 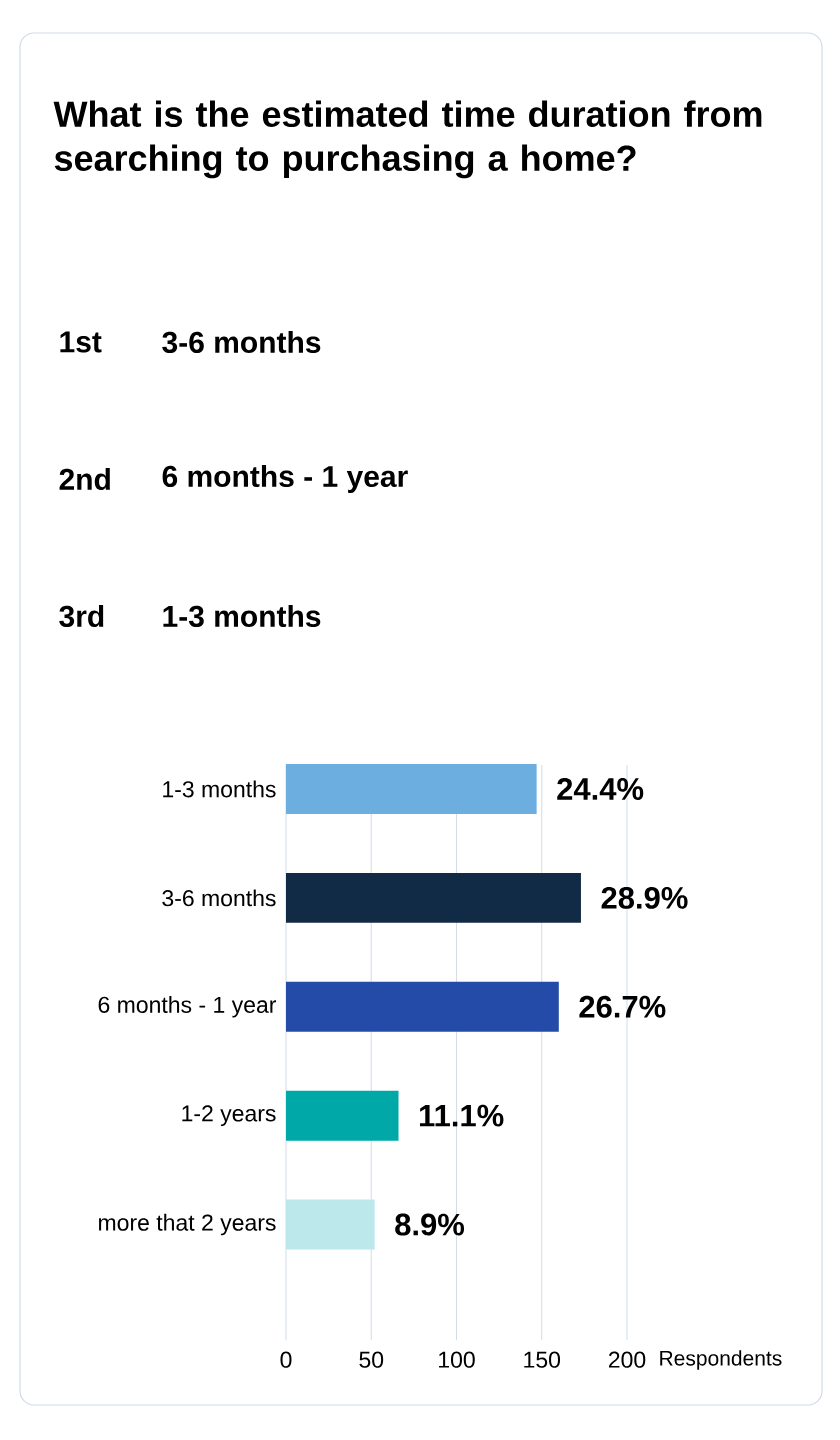 What do you see at coordinates (622, 1006) in the screenshot?
I see `annotation: 26.7%` at bounding box center [622, 1006].